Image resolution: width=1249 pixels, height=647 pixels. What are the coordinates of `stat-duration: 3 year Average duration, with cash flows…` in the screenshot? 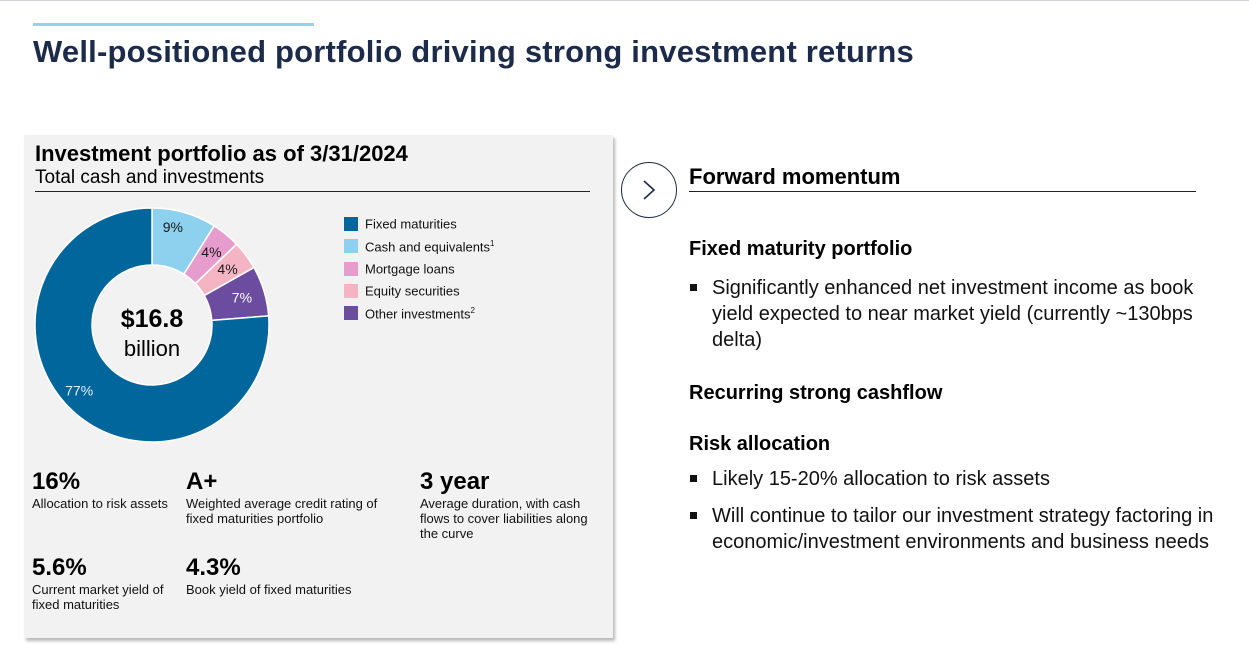 It's located at (505, 504).